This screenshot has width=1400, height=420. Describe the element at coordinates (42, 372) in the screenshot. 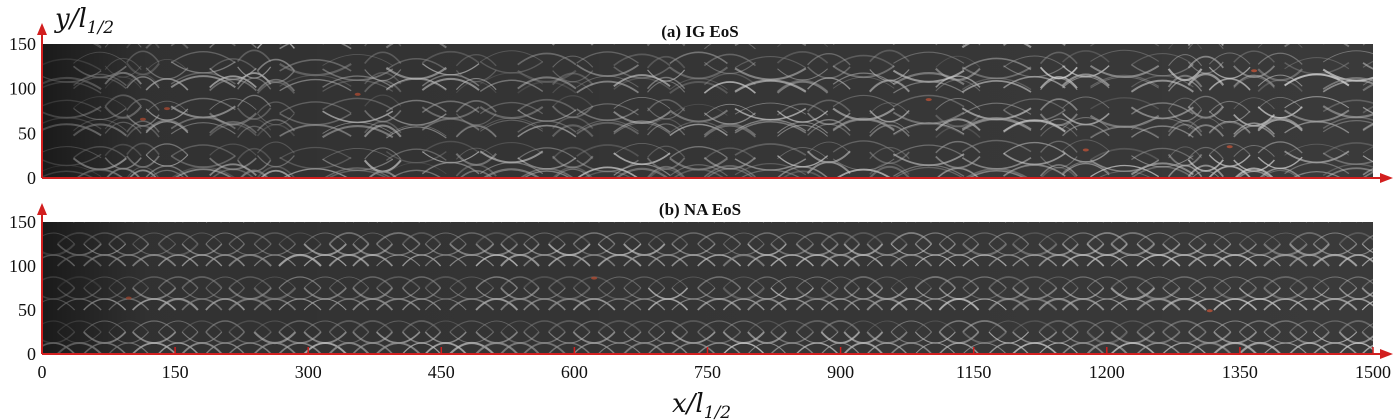

I see `x-tick-label: 0` at that location.